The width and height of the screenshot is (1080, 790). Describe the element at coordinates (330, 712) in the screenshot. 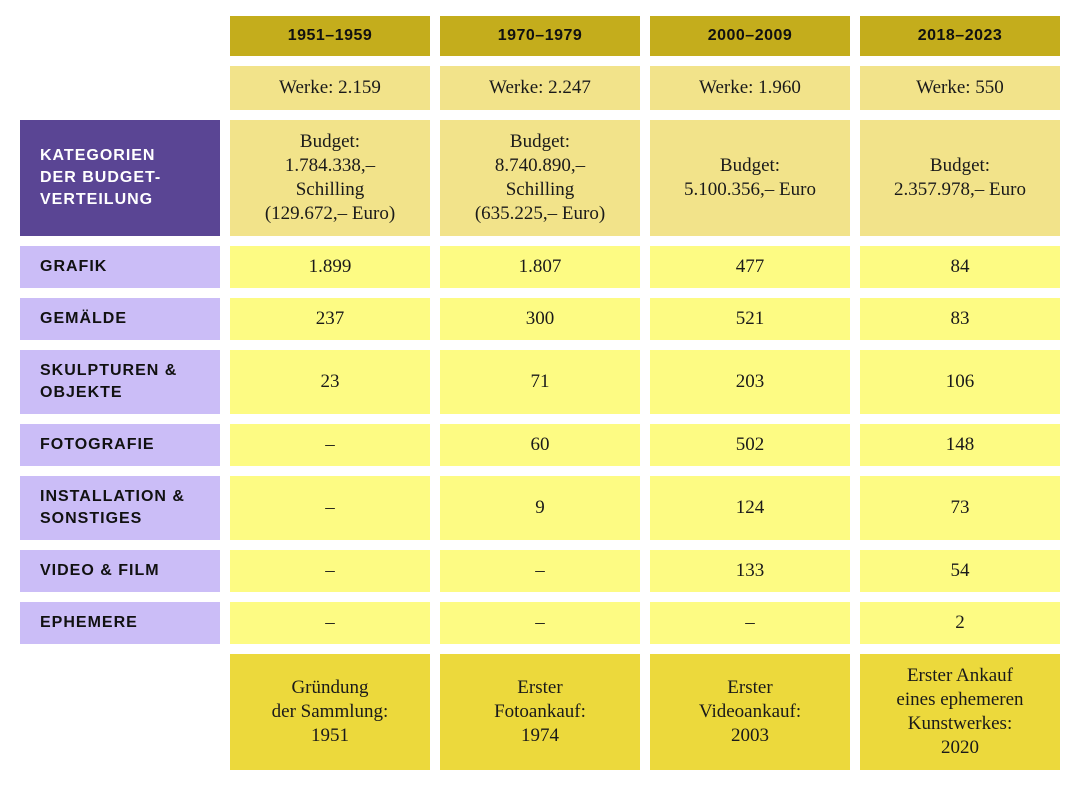

I see `milestone-cell: Gründung der Sammlung: 1951` at that location.